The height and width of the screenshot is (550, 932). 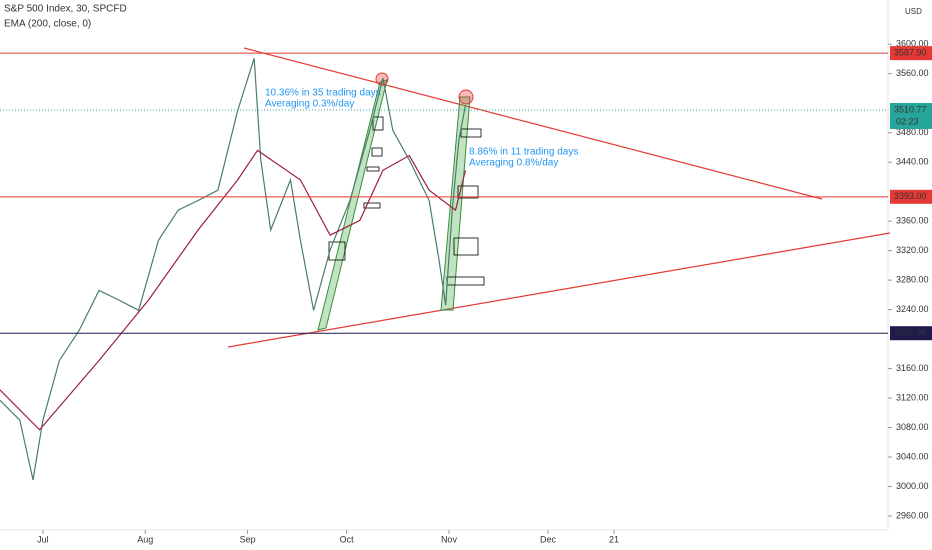 I want to click on y-tick-label: 3600.00, so click(x=912, y=44).